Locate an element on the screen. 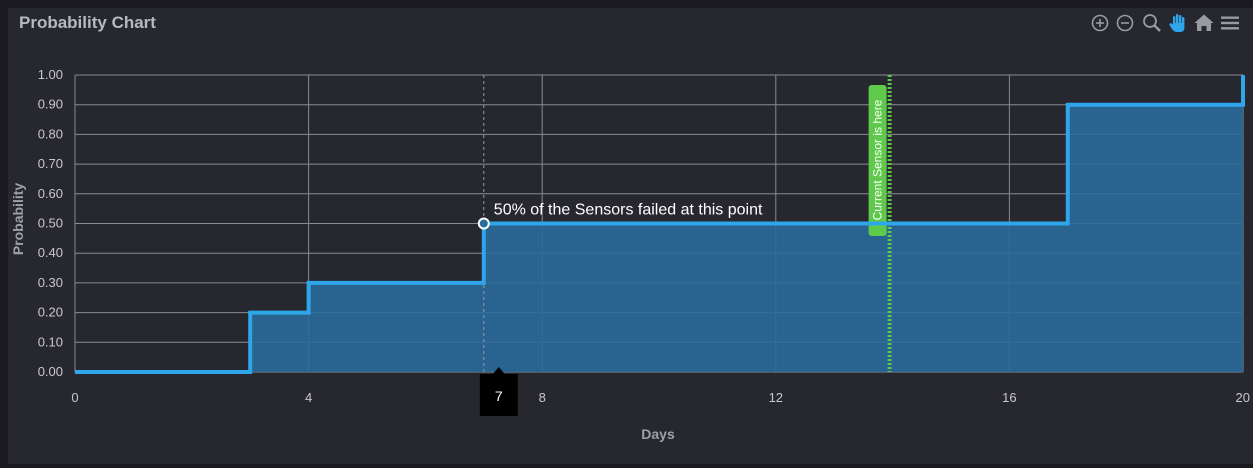 The width and height of the screenshot is (1253, 468). magnifier-icon is located at coordinates (1152, 23).